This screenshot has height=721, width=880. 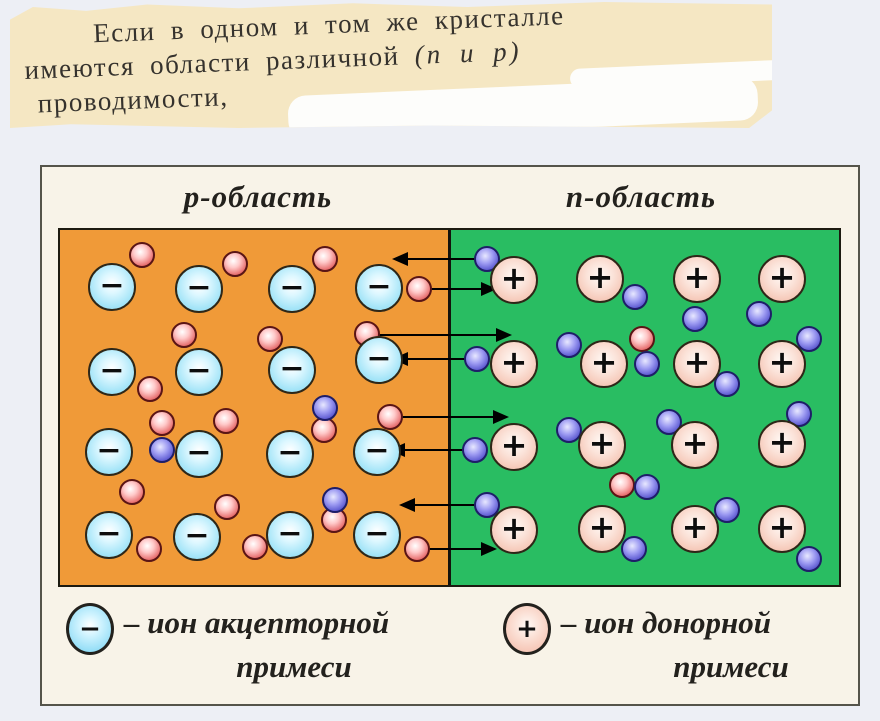 What do you see at coordinates (731, 666) in the screenshot?
I see `legend-donor-line2: примеси` at bounding box center [731, 666].